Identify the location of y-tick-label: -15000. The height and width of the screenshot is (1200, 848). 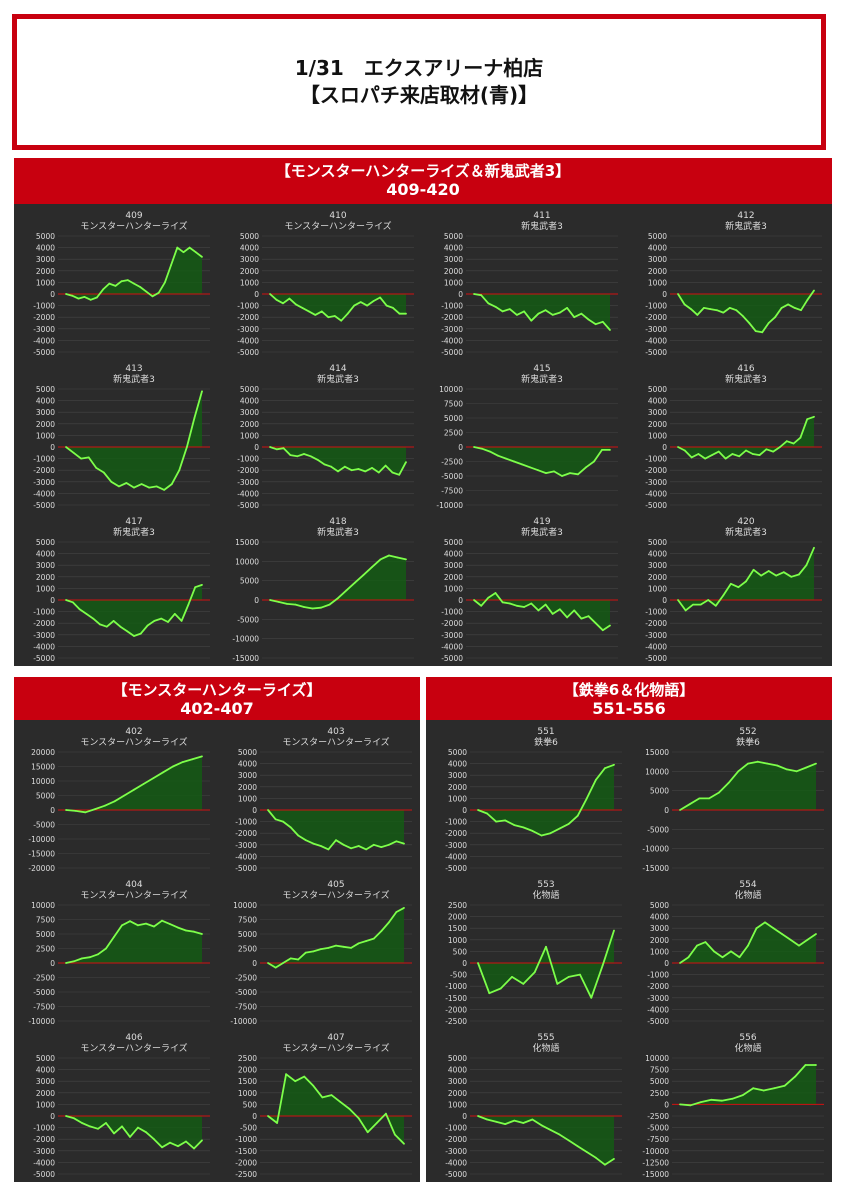
(245, 658).